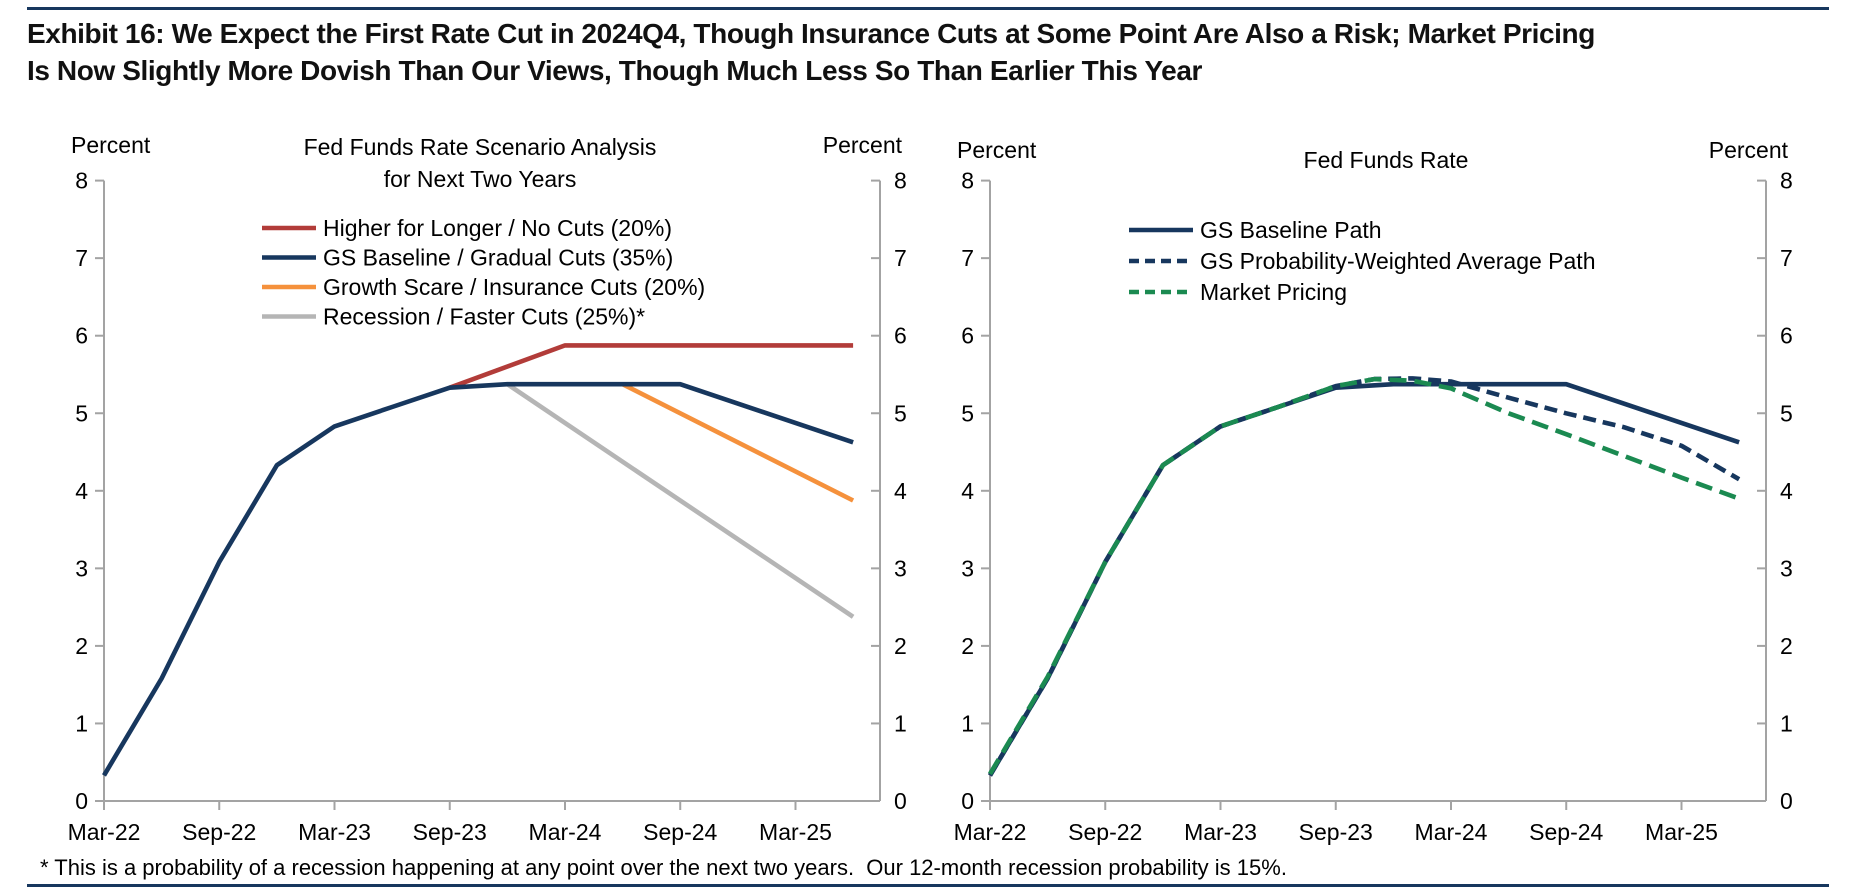 The width and height of the screenshot is (1856, 890). I want to click on legend-item: GS Baseline / Gradual Cuts (35%), so click(467, 258).